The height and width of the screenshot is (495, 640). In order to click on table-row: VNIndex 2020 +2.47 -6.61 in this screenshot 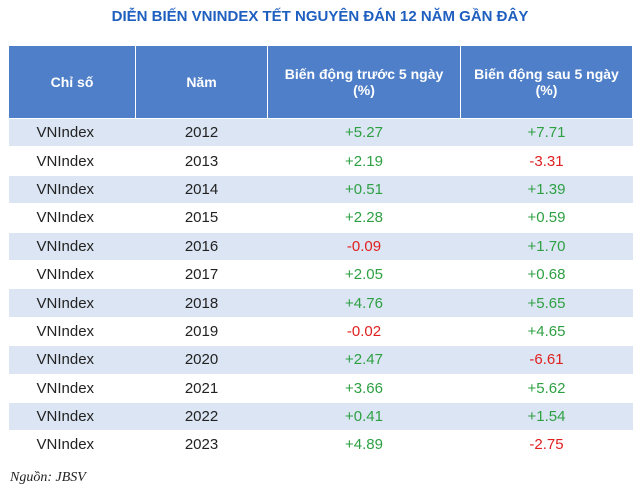, I will do `click(320, 360)`.